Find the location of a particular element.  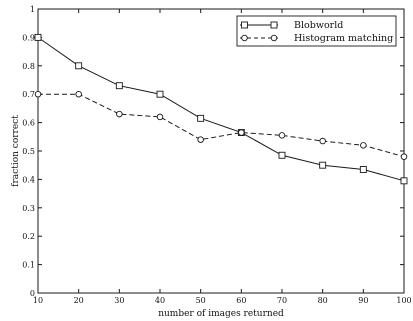

legend: Blobworld Histogram matching is located at coordinates (316, 31).